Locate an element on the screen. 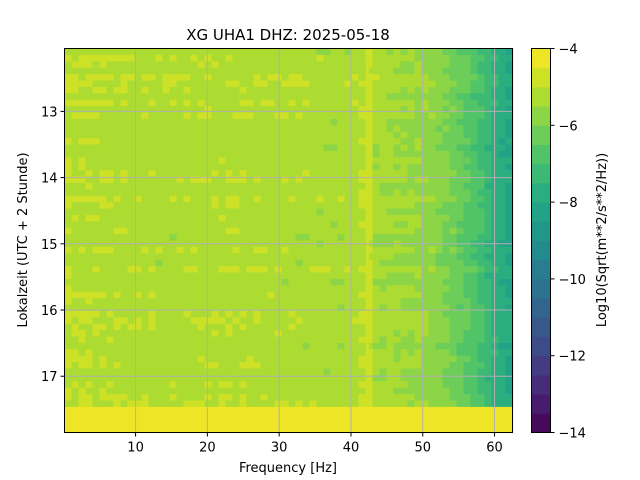 The image size is (640, 480). colorbar-band is located at coordinates (541, 192).